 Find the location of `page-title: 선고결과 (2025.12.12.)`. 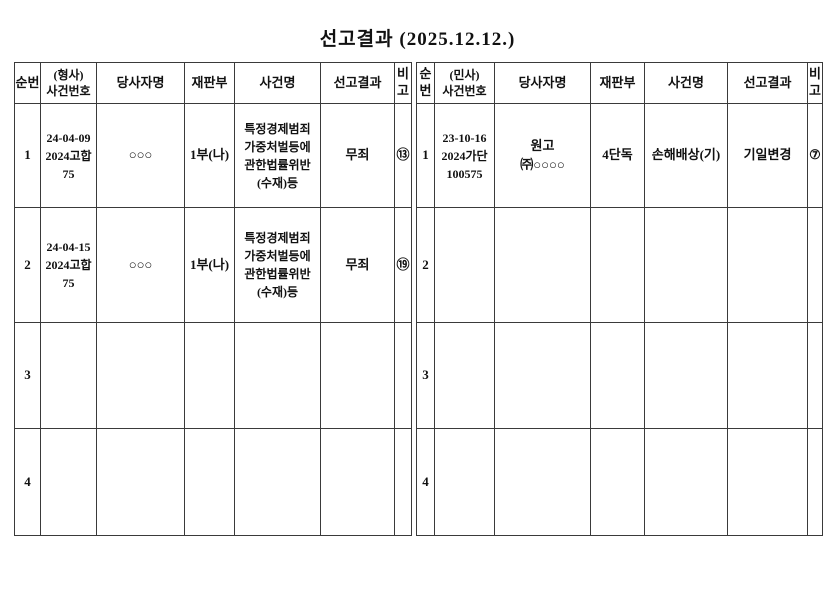

page-title: 선고결과 (2025.12.12.) is located at coordinates (417, 39).